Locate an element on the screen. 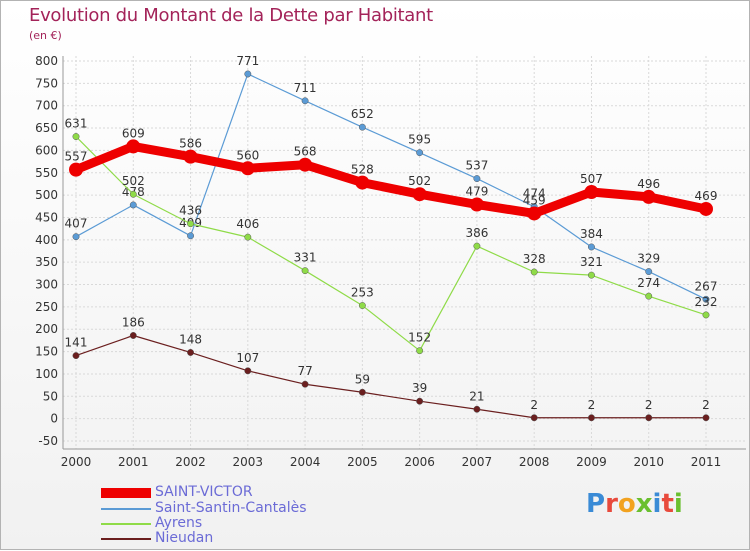 This screenshot has height=551, width=750. data-label-ayrens: 386 is located at coordinates (476, 233).